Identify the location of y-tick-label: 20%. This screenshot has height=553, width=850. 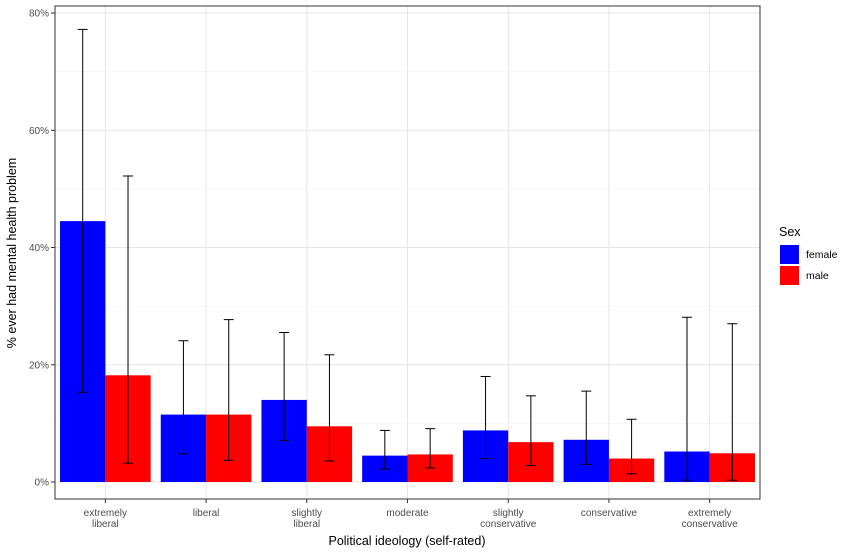
(39, 365).